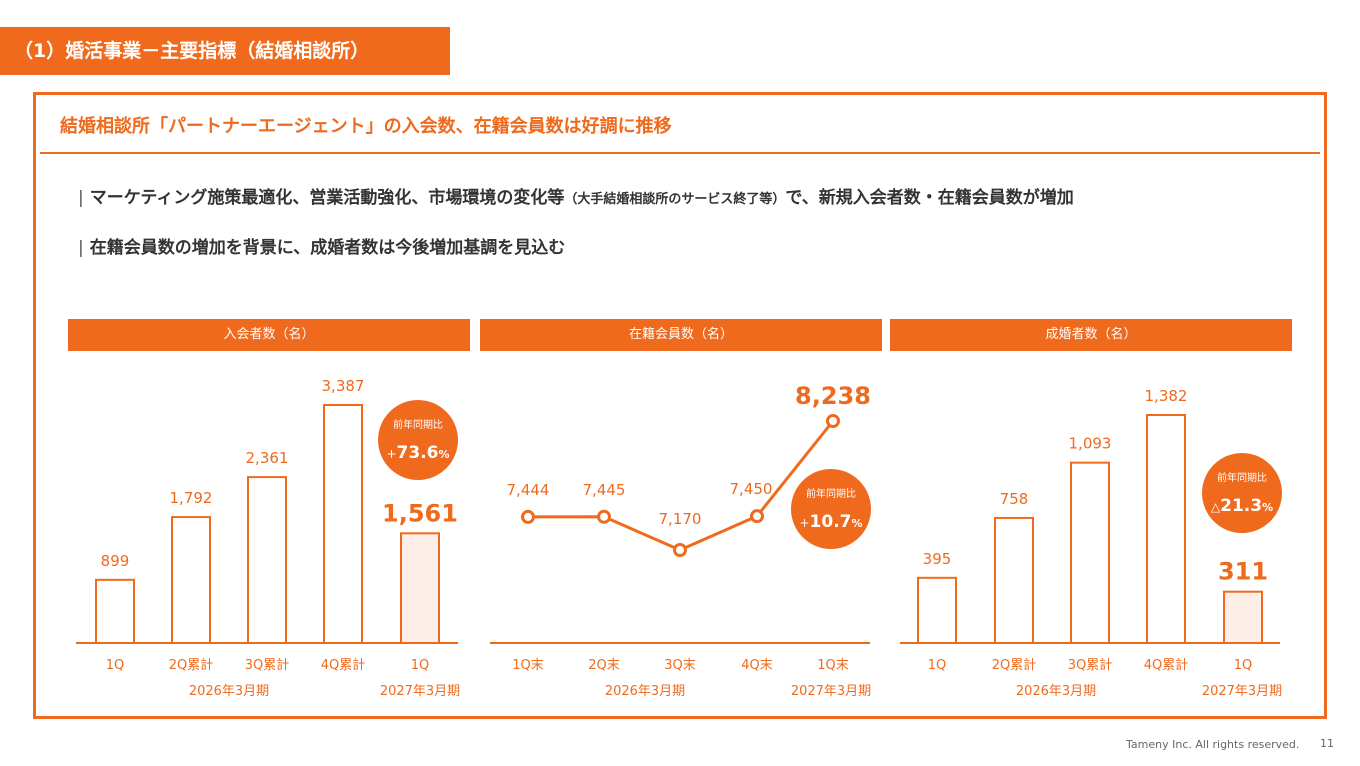 This screenshot has height=766, width=1360. I want to click on chart-2-value-label: 7,445, so click(604, 490).